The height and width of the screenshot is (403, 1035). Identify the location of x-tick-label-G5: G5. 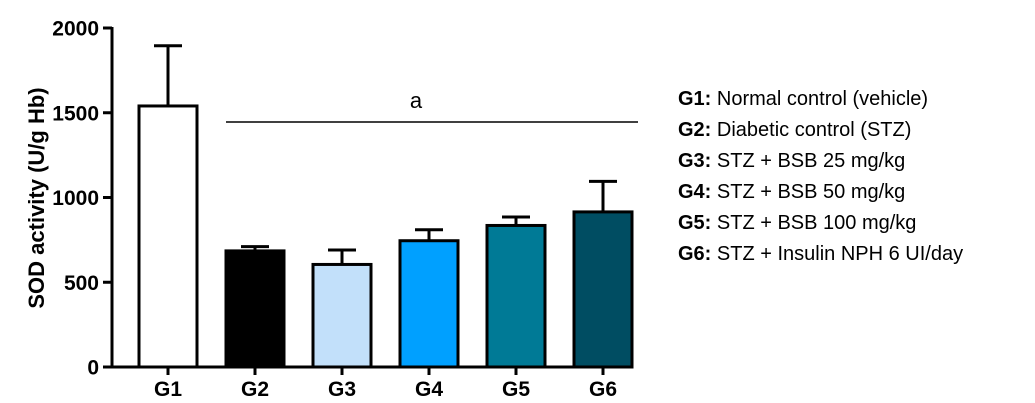
(516, 389).